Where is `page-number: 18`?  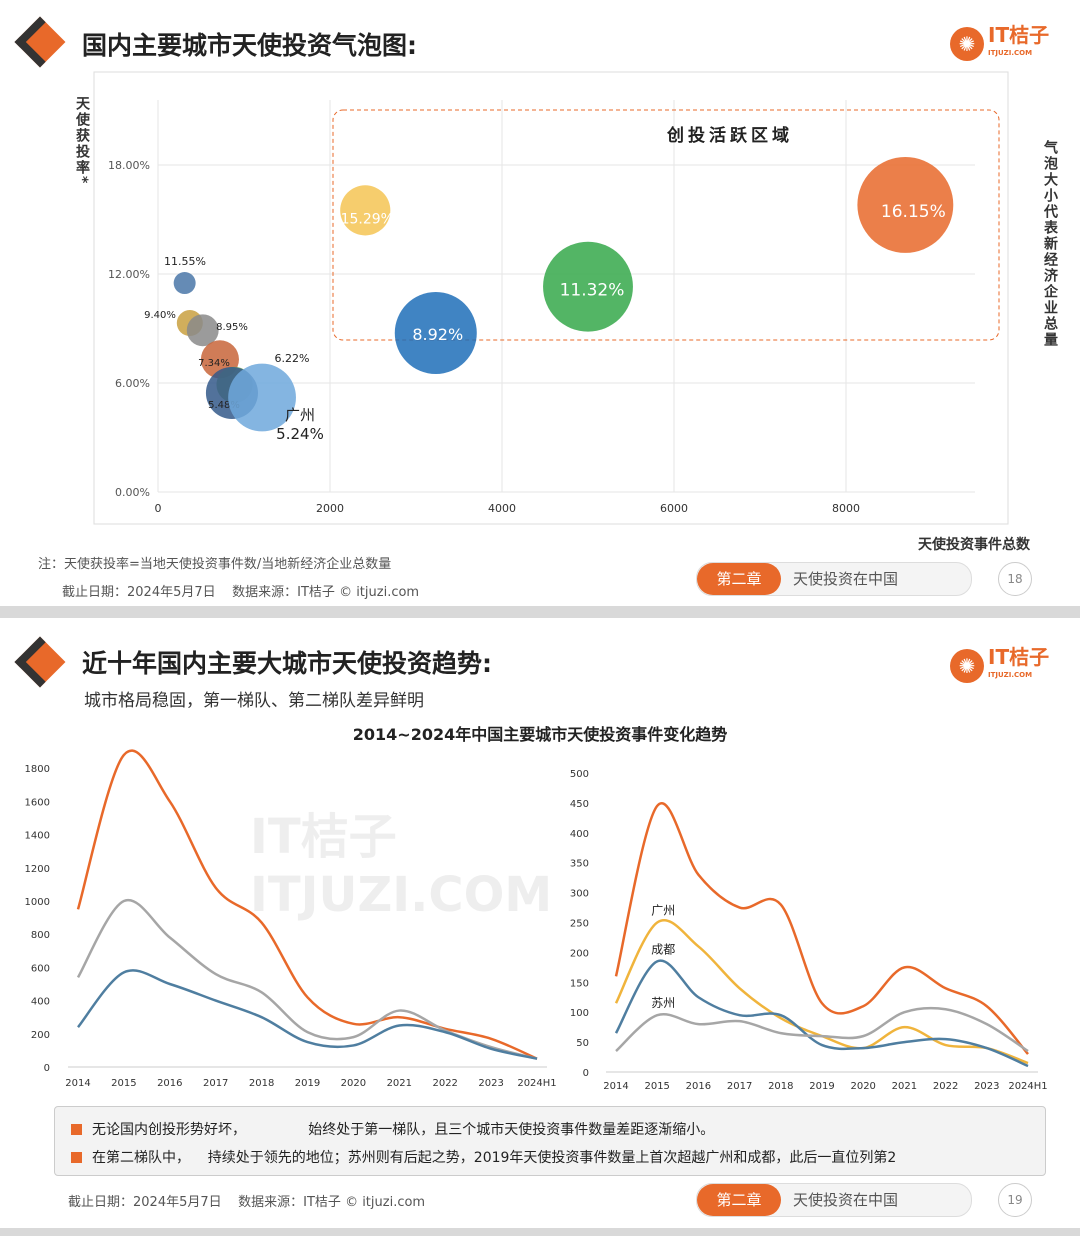 page-number: 18 is located at coordinates (1015, 579).